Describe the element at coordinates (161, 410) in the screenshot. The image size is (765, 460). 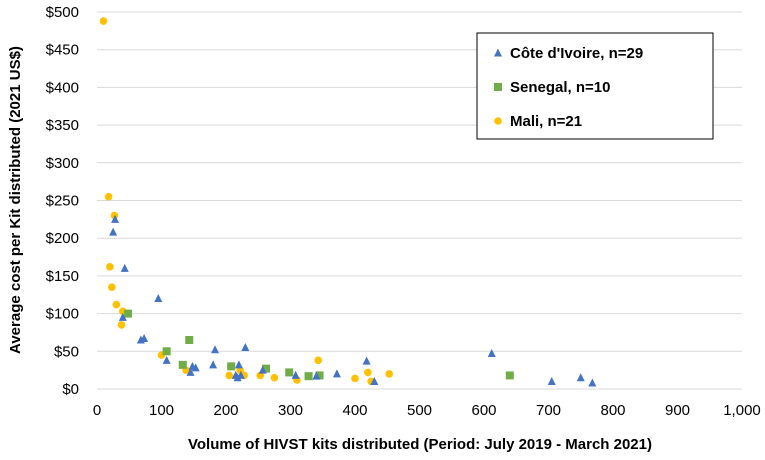
I see `x-tick-label: 100` at that location.